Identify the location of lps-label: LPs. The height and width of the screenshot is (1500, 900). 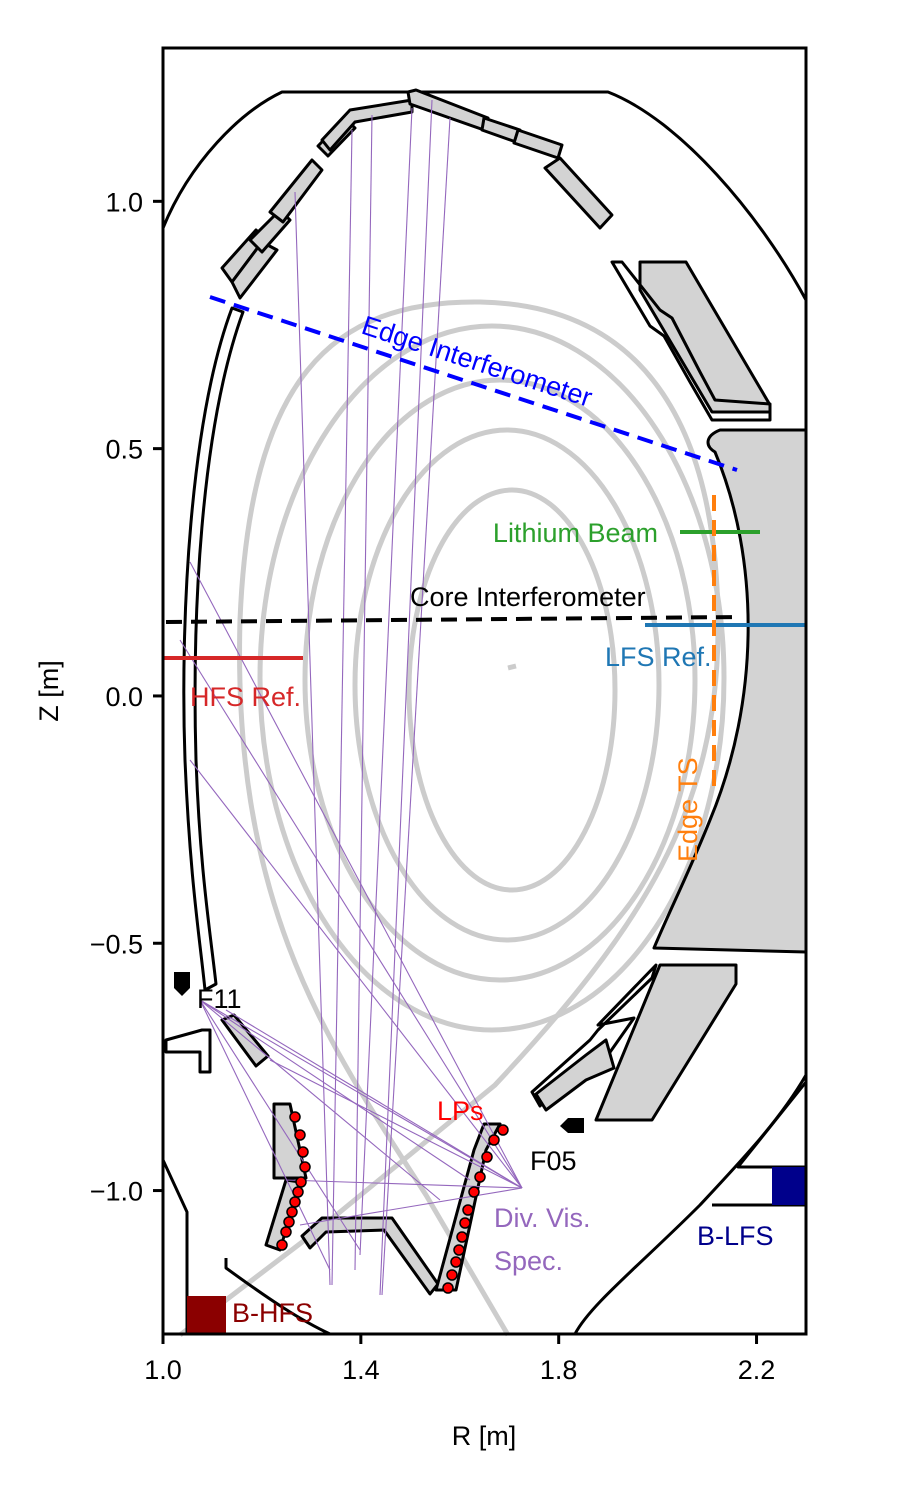
(460, 1111).